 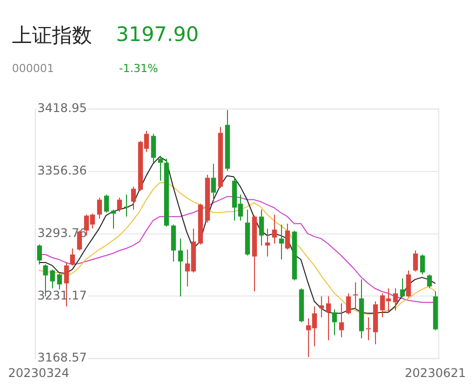 I want to click on x-tick-label: 20230324, so click(x=39, y=373).